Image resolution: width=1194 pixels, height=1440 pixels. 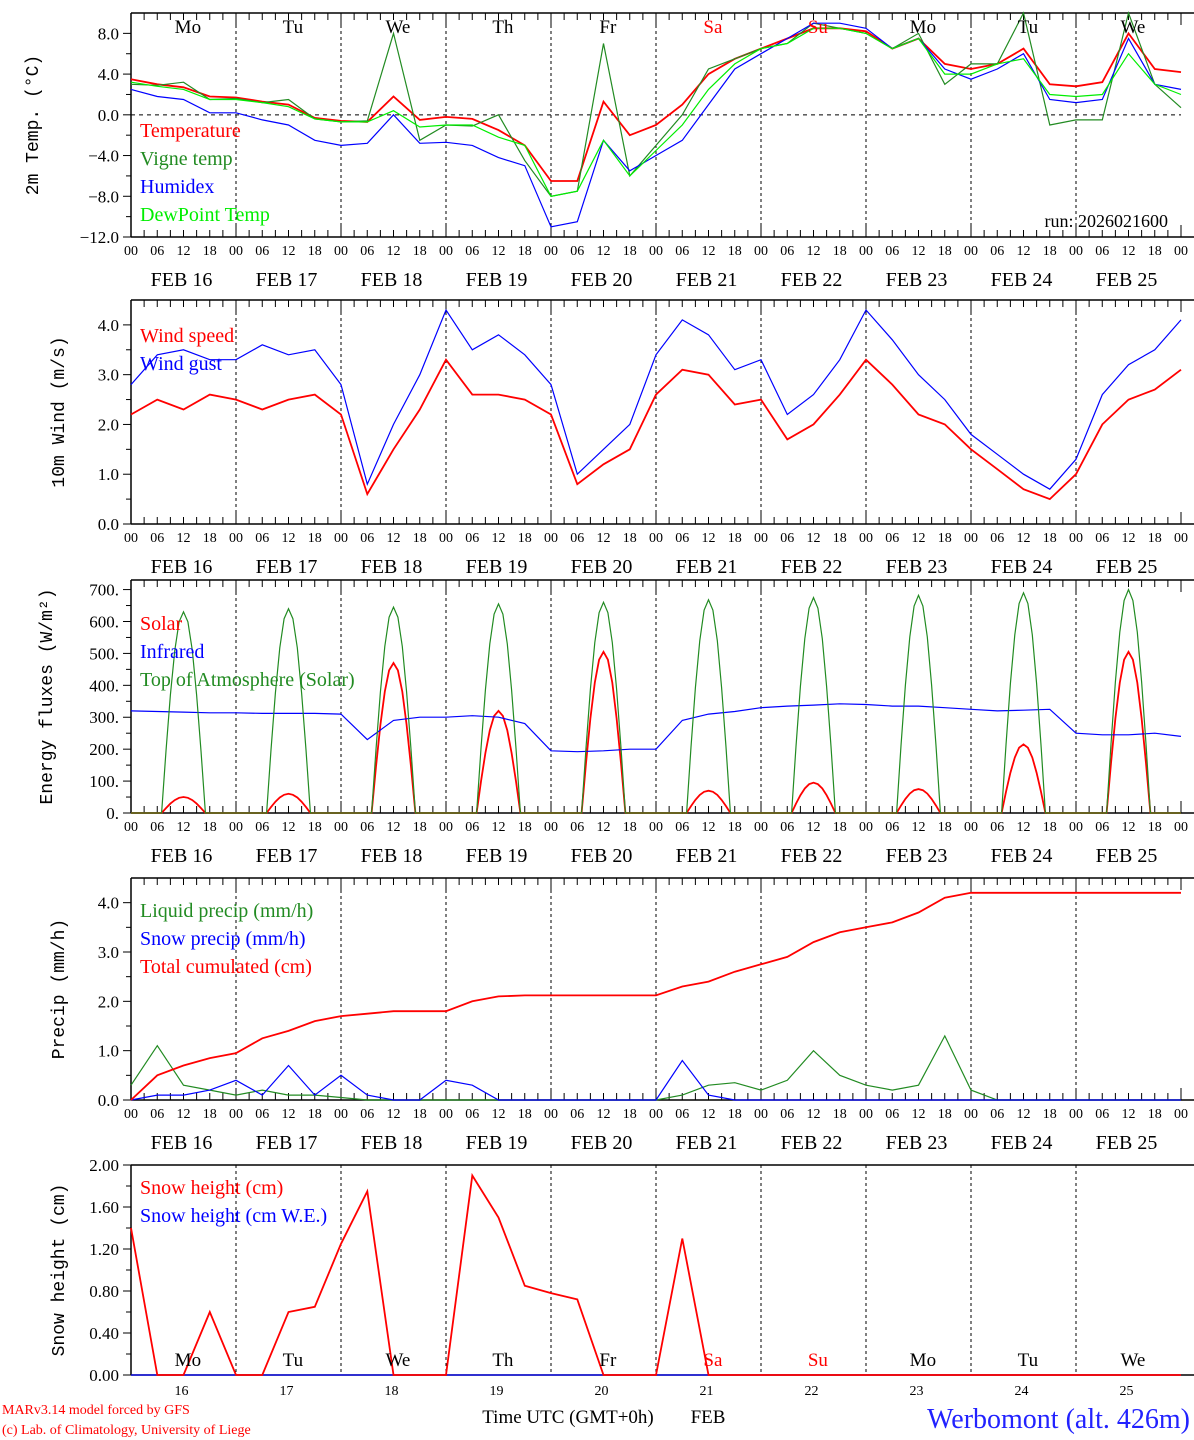 What do you see at coordinates (656, 728) in the screenshot?
I see `series-line-infrared` at bounding box center [656, 728].